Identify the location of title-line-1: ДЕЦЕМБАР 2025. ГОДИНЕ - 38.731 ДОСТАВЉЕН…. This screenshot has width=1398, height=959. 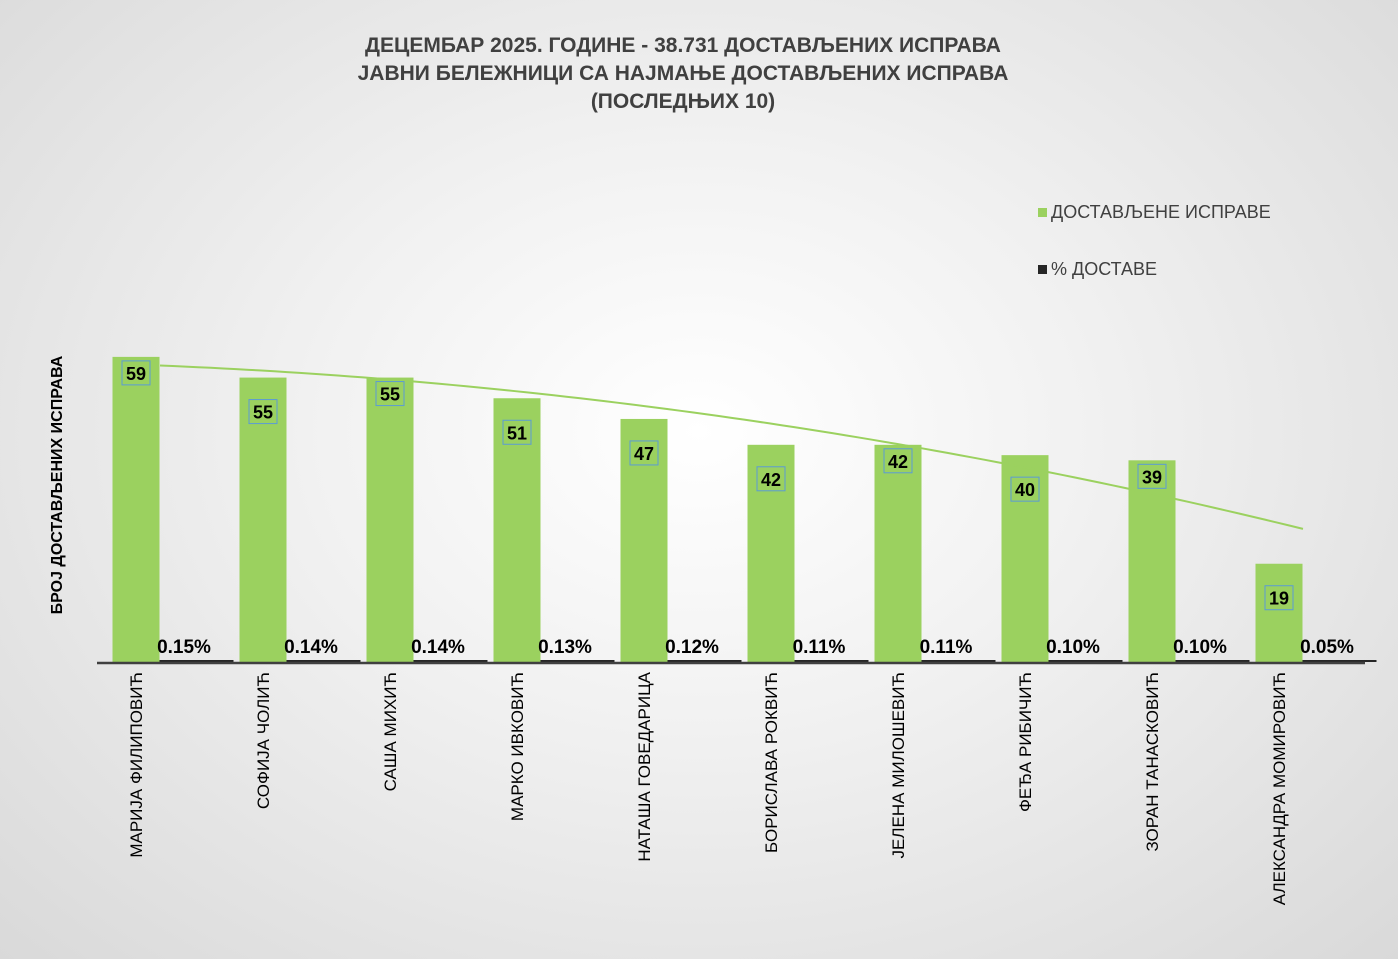
(683, 45).